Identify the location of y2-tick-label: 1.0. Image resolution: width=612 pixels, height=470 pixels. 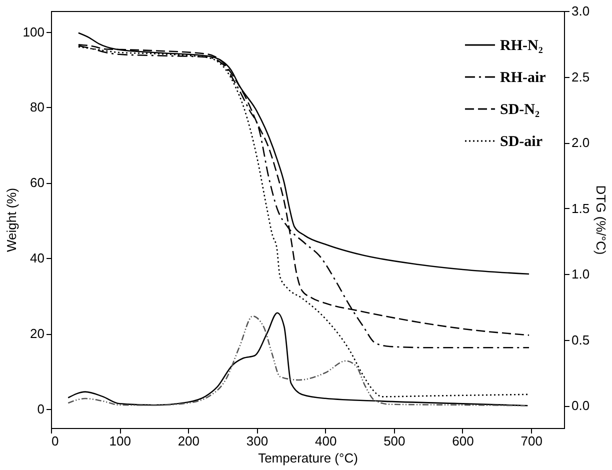
(581, 274).